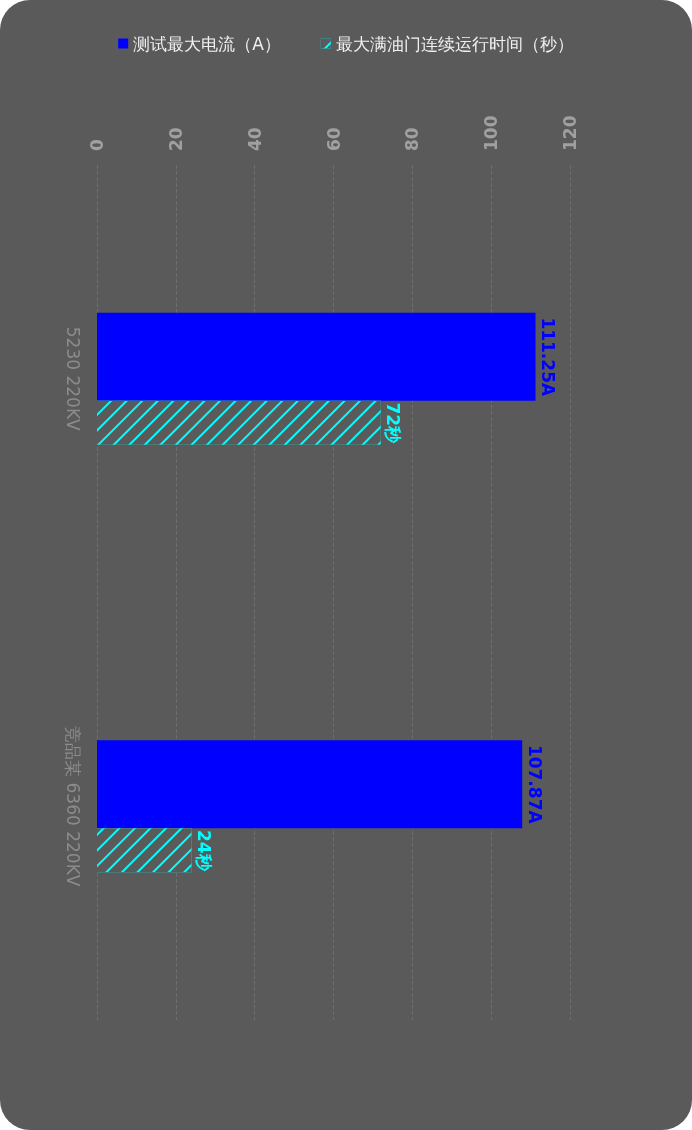  Describe the element at coordinates (333, 139) in the screenshot. I see `x-tick-label: 60` at that location.